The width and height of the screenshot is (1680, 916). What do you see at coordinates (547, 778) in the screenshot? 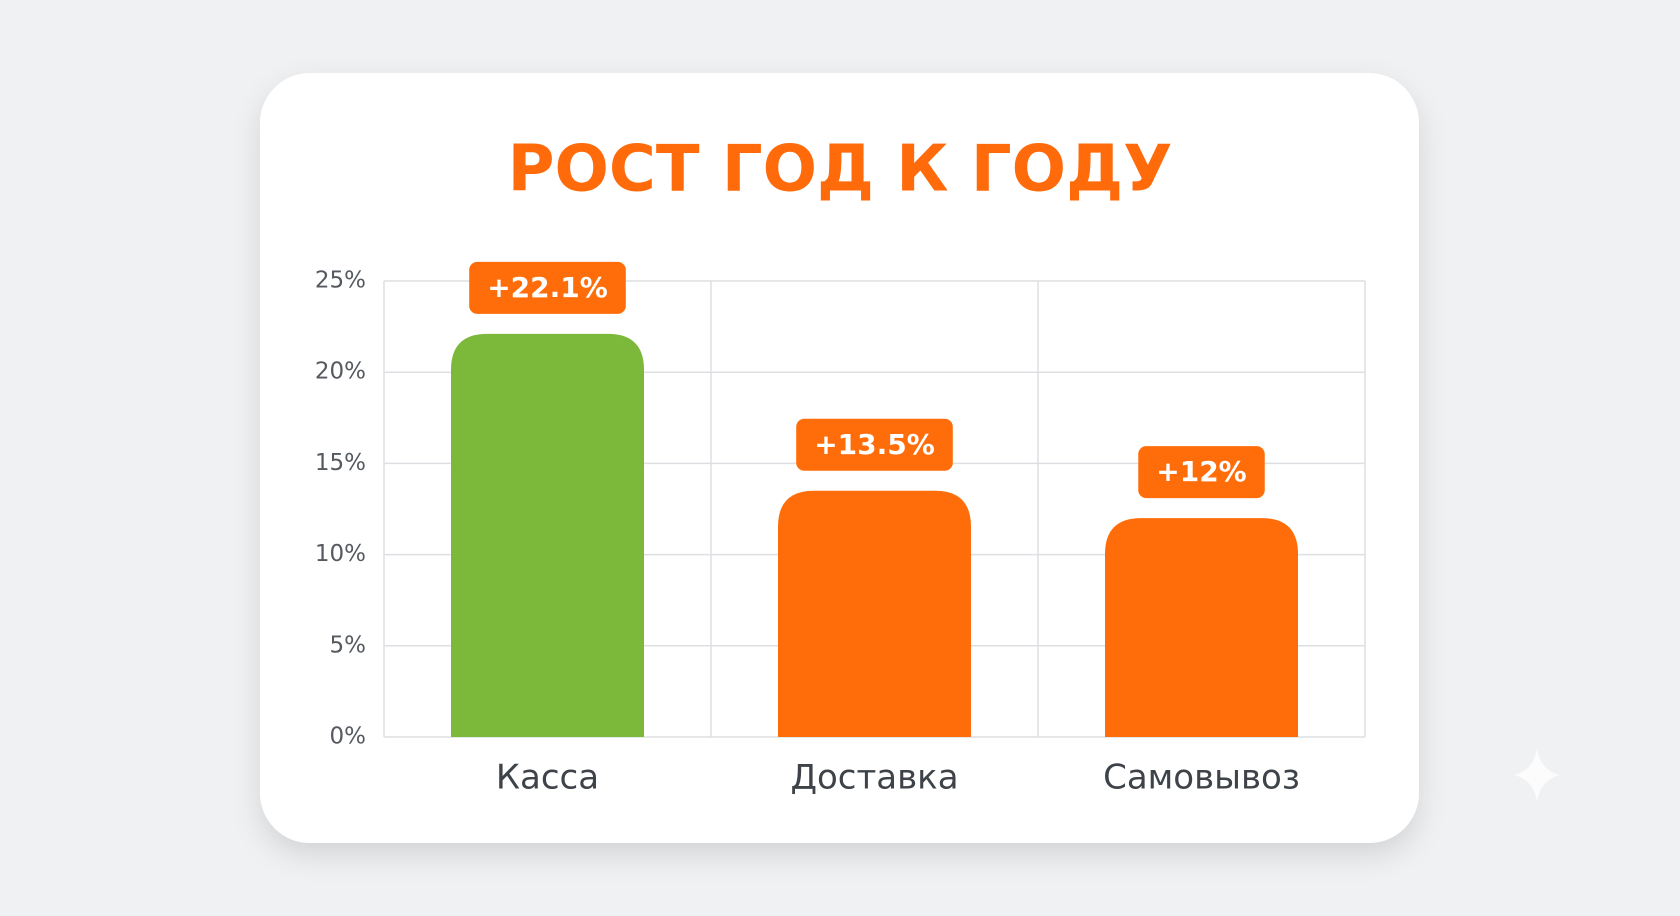
I see `x-tick-label: Касса` at bounding box center [547, 778].